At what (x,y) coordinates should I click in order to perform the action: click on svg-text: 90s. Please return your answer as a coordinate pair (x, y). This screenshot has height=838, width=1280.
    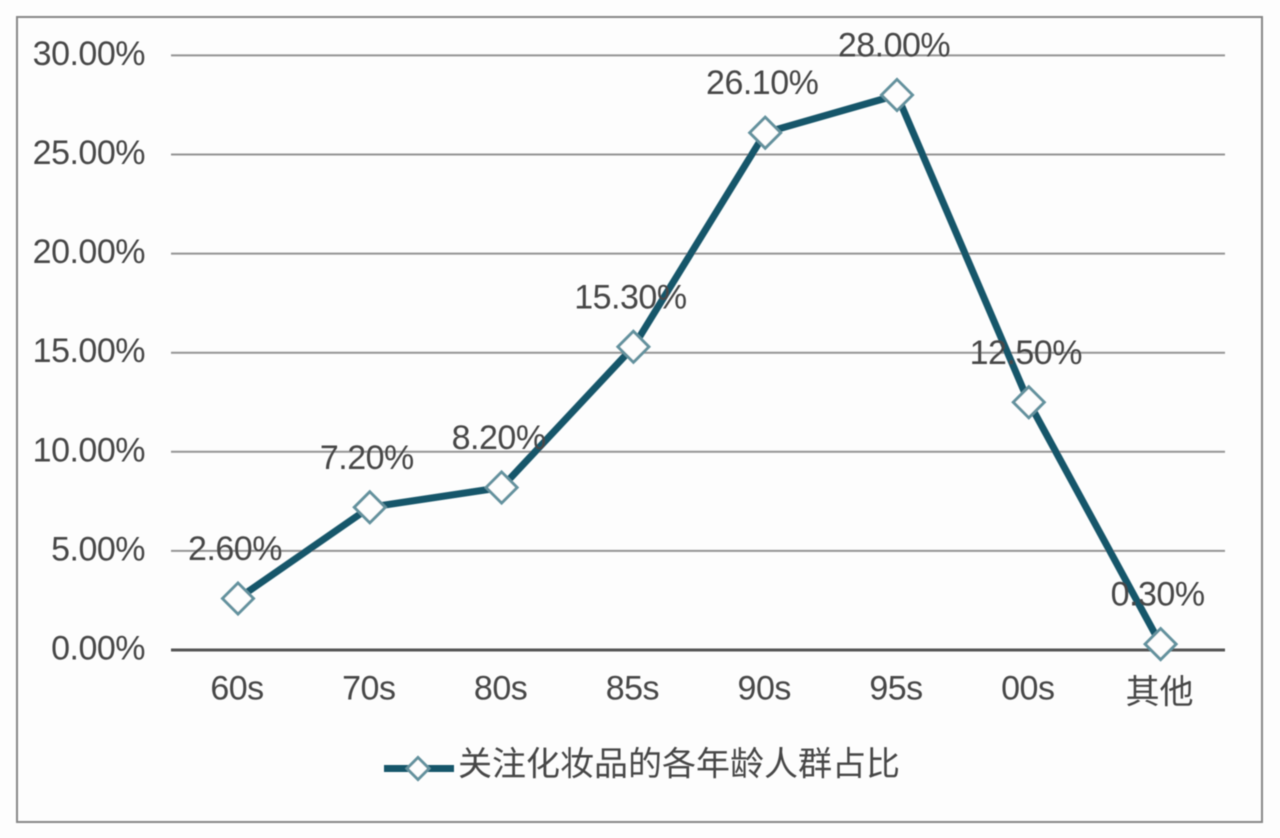
    Looking at the image, I should click on (764, 689).